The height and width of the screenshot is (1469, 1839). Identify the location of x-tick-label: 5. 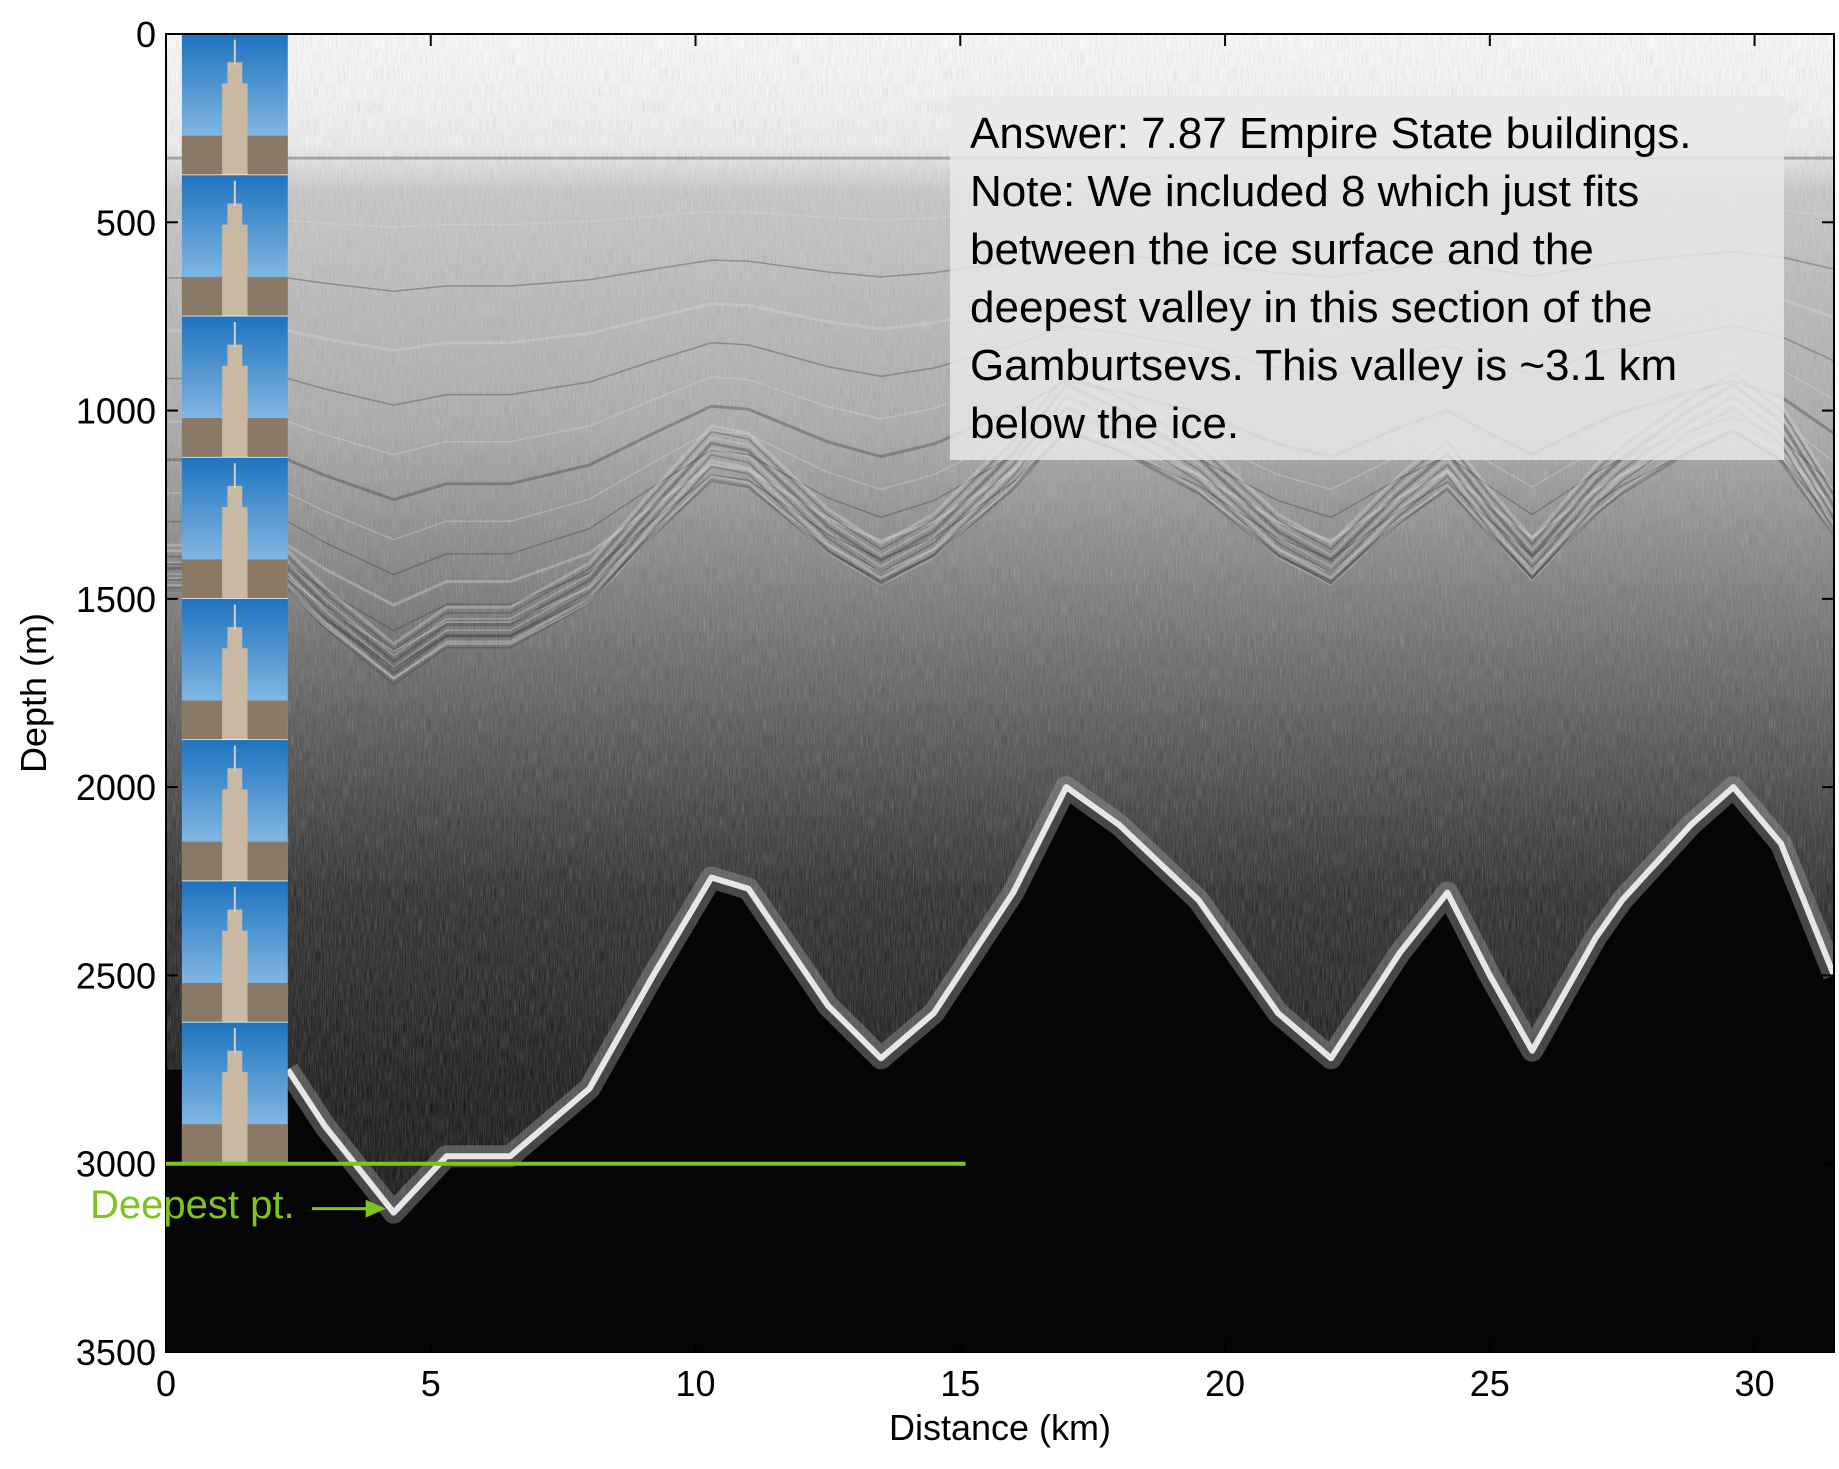
(431, 1383).